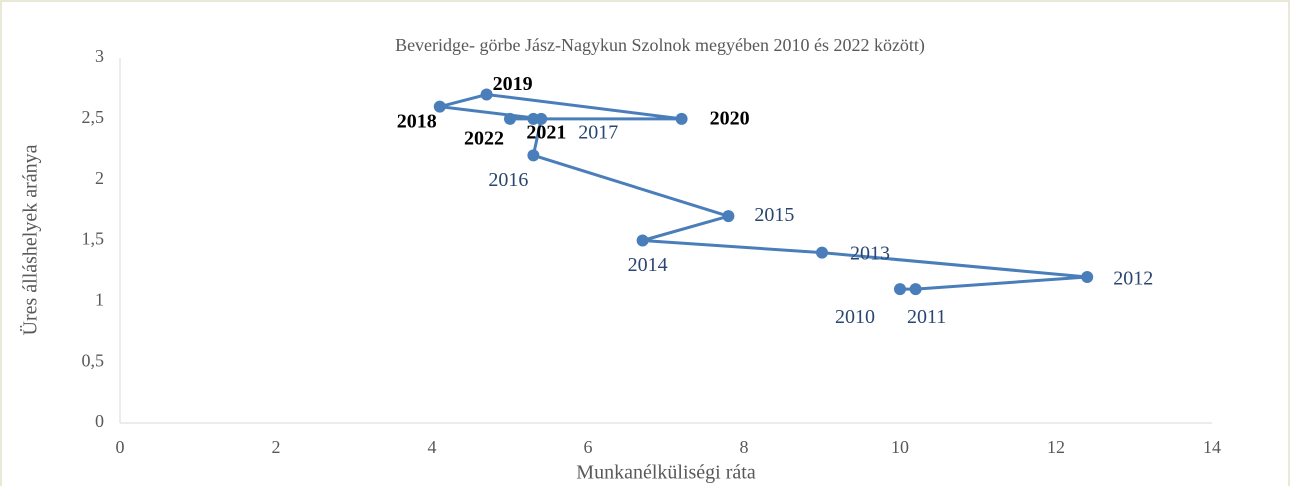 This screenshot has width=1290, height=486. What do you see at coordinates (417, 121) in the screenshot?
I see `point-label: 2018` at bounding box center [417, 121].